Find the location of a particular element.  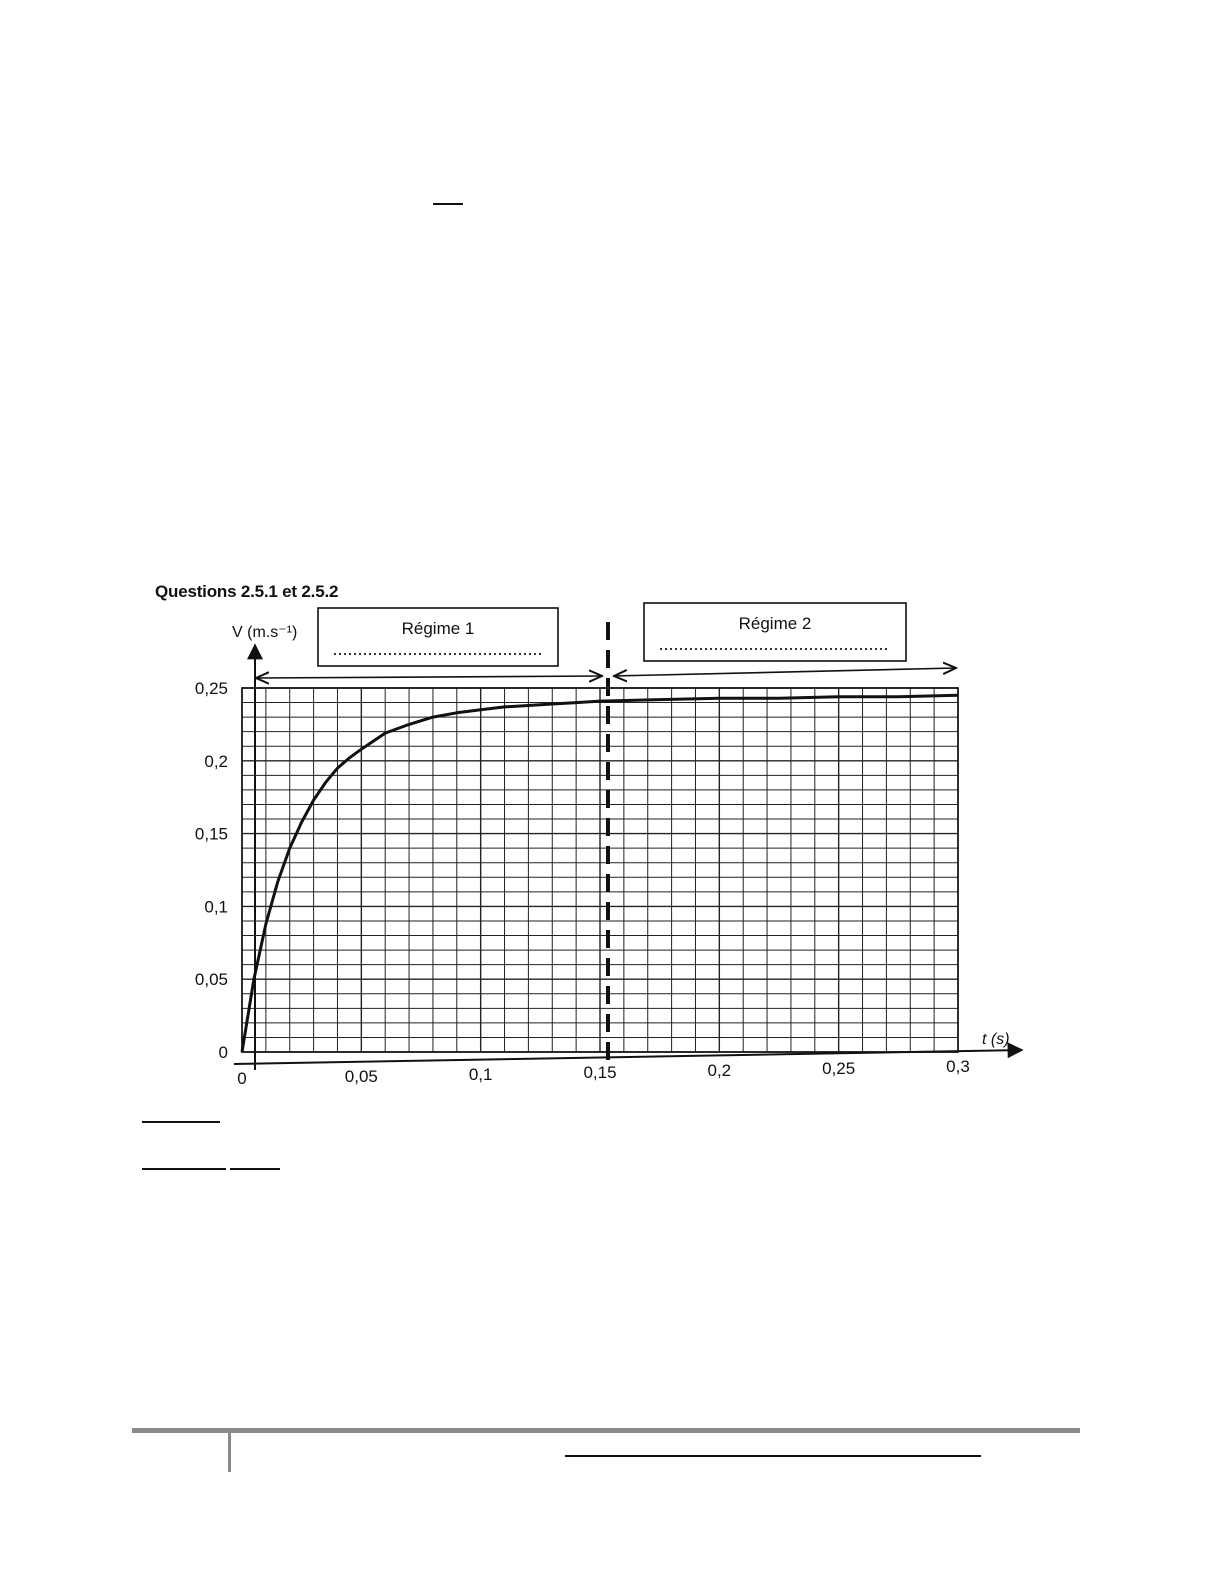

regime-1-arrow is located at coordinates (429, 677).